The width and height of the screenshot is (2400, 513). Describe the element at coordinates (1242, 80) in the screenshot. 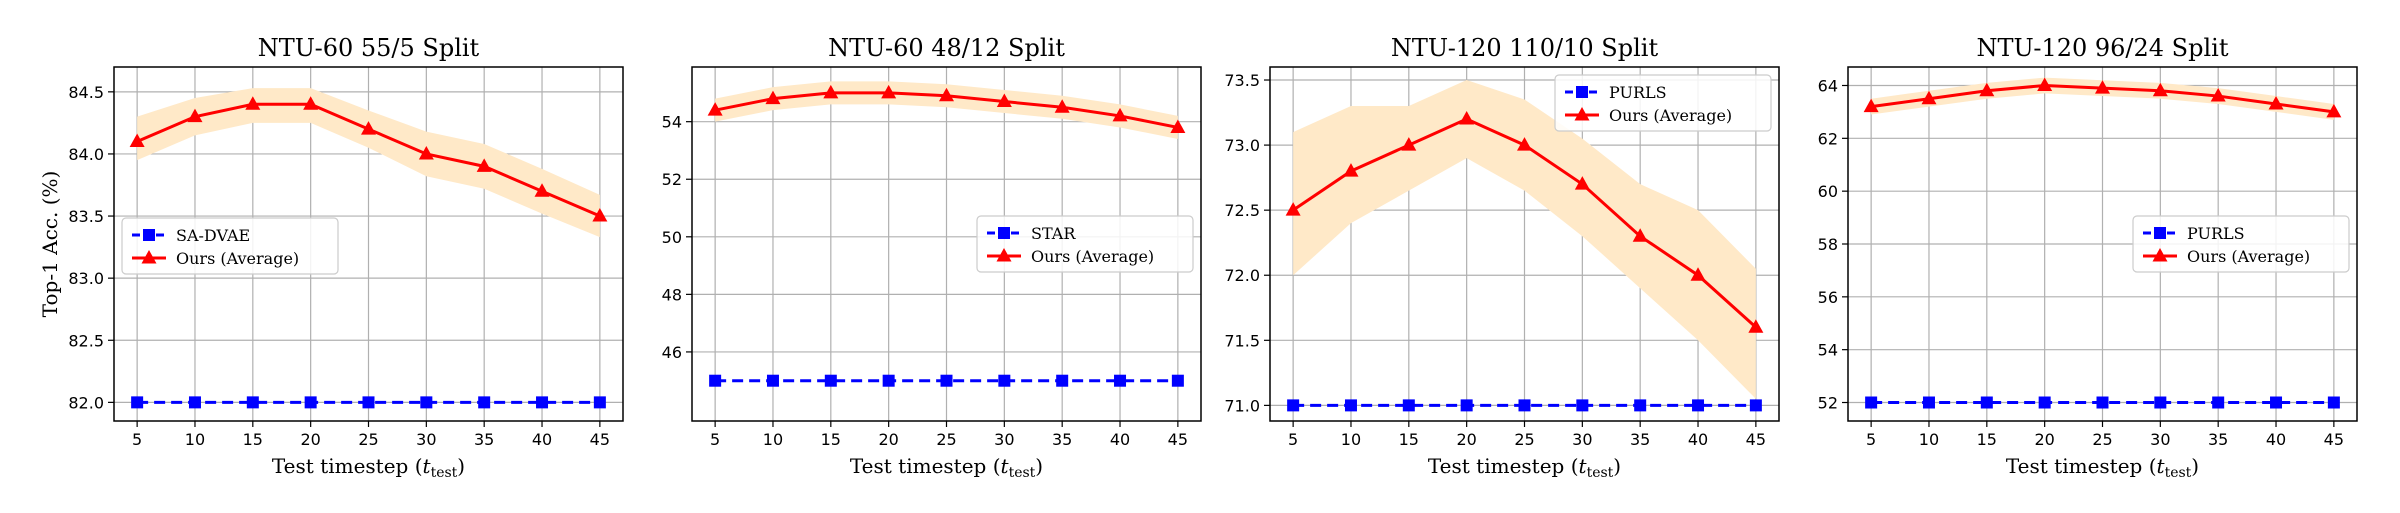

I see `y-tick-label: 73.5` at that location.